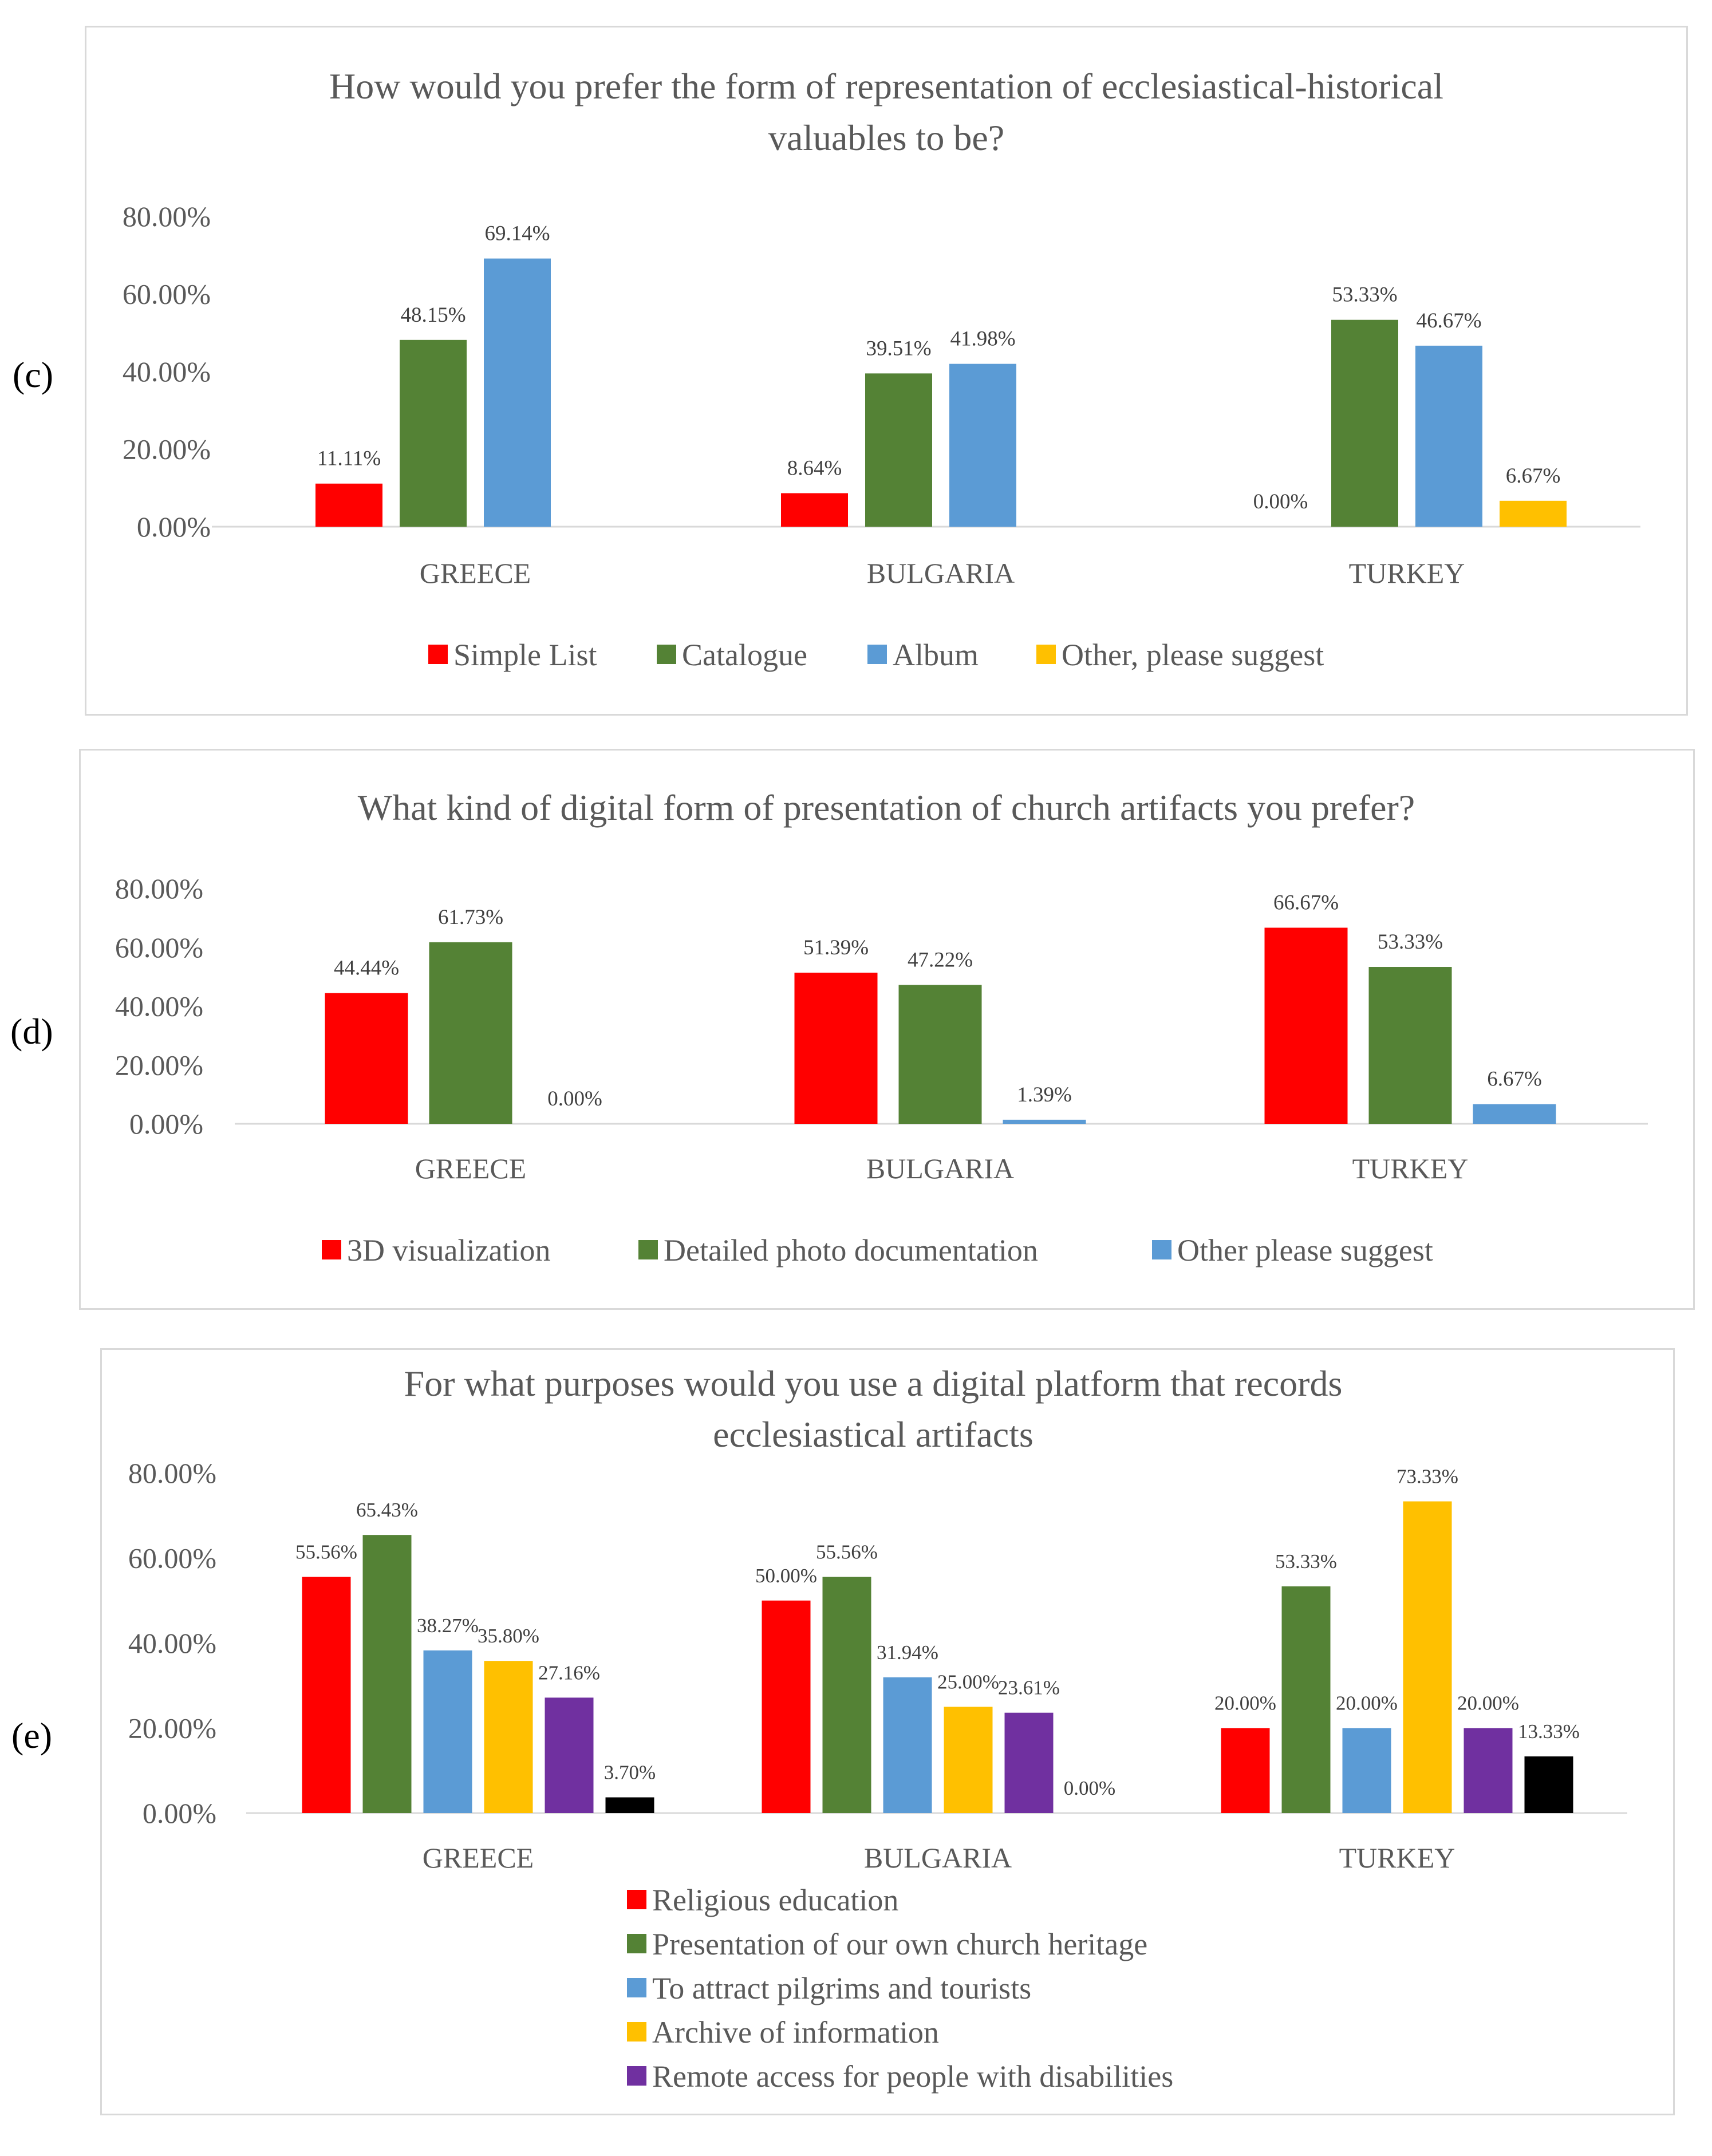 This screenshot has height=2156, width=1712. What do you see at coordinates (744, 655) in the screenshot?
I see `chart-c-legend-label: Catalogue` at bounding box center [744, 655].